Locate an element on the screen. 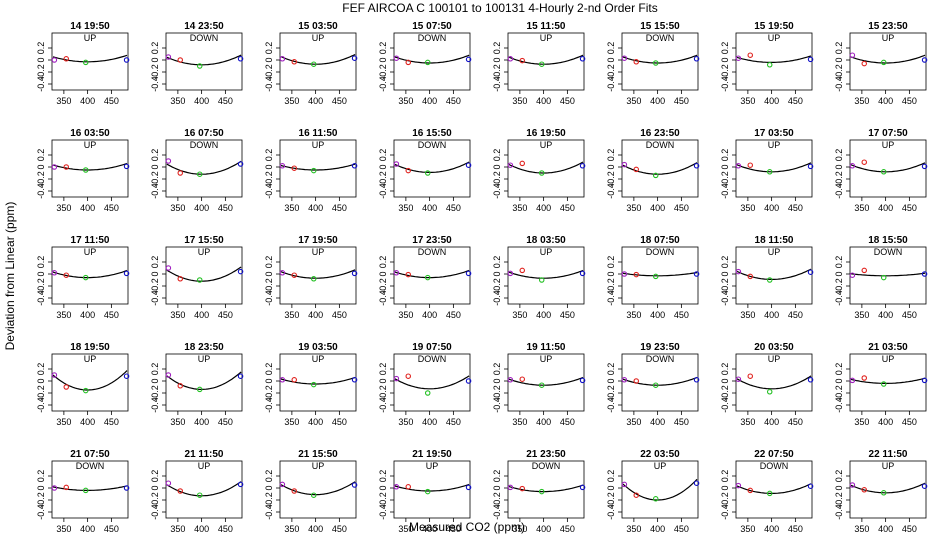 The height and width of the screenshot is (540, 936). panel-title: 15 11:50 is located at coordinates (546, 26).